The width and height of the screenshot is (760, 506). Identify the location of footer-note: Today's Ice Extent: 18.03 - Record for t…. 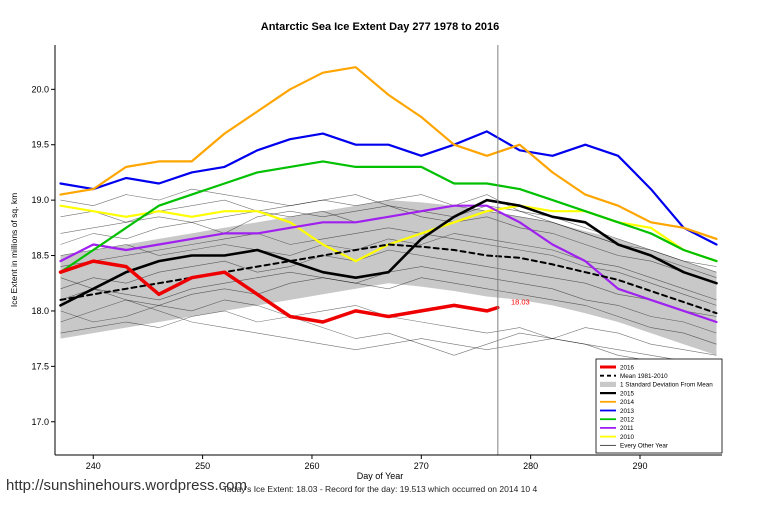
(380, 489).